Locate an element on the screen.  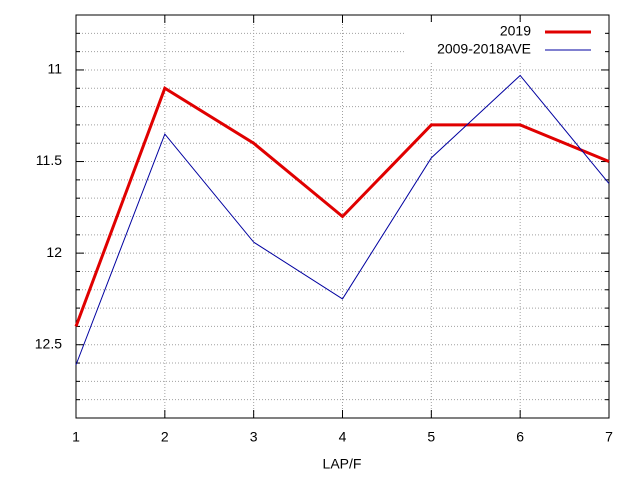
x-tick-label: 7 is located at coordinates (609, 437).